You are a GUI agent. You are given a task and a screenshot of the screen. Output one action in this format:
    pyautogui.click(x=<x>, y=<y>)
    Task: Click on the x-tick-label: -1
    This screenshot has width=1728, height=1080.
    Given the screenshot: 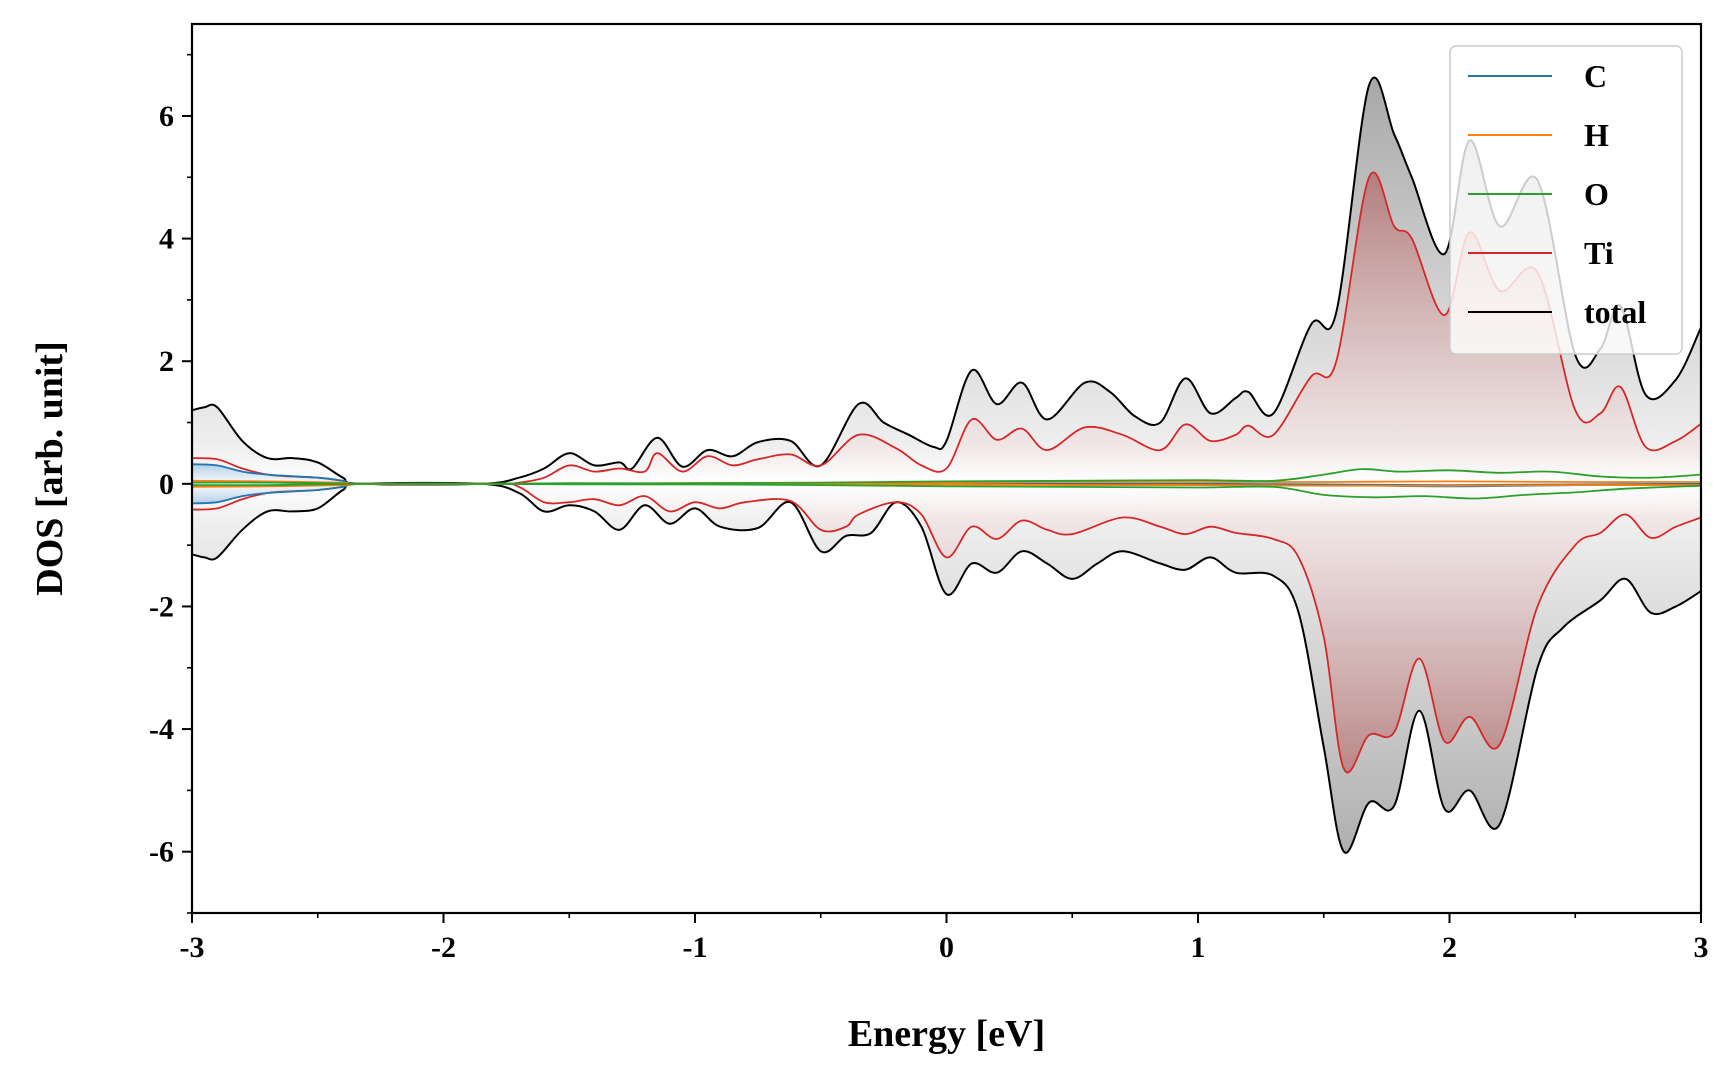 What is the action you would take?
    pyautogui.click(x=695, y=947)
    